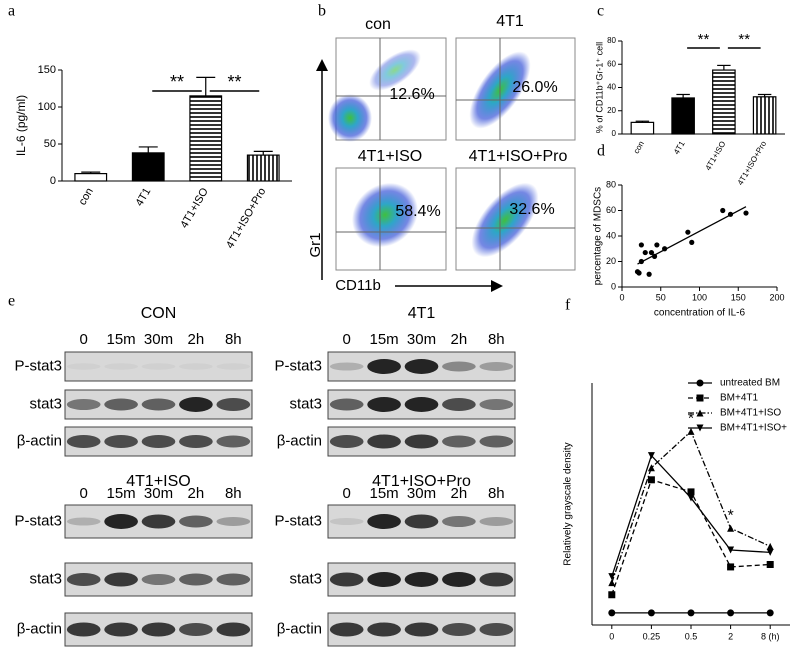  Describe the element at coordinates (47, 70) in the screenshot. I see `y-tick-label: 150` at that location.